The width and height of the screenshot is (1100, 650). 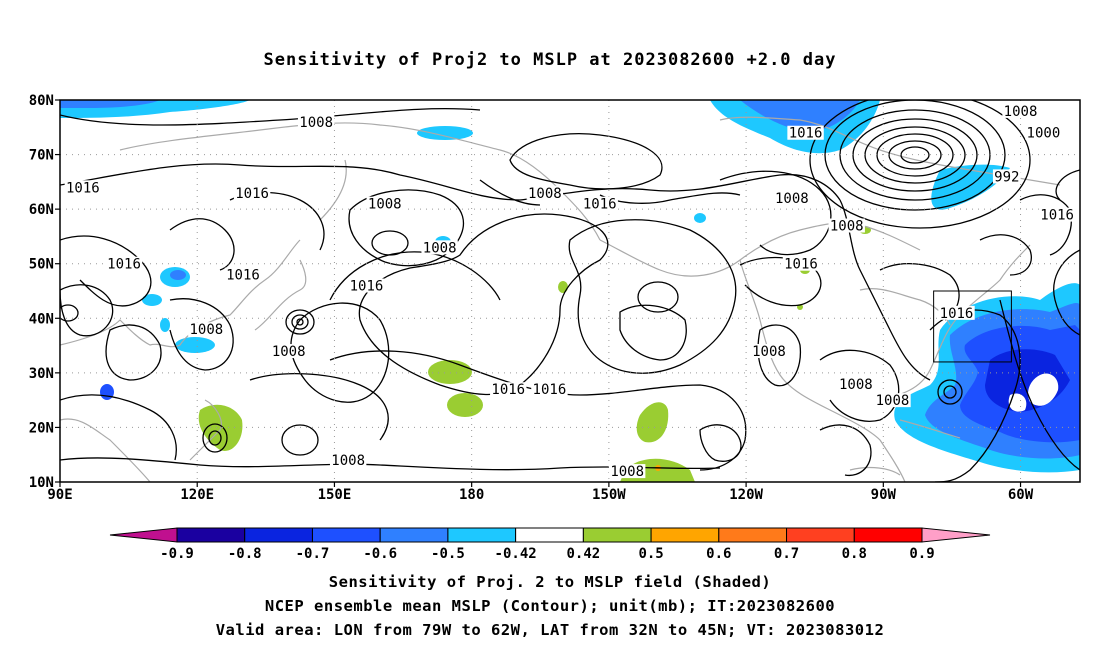 I want to click on lat-label: 50N, so click(x=41, y=265).